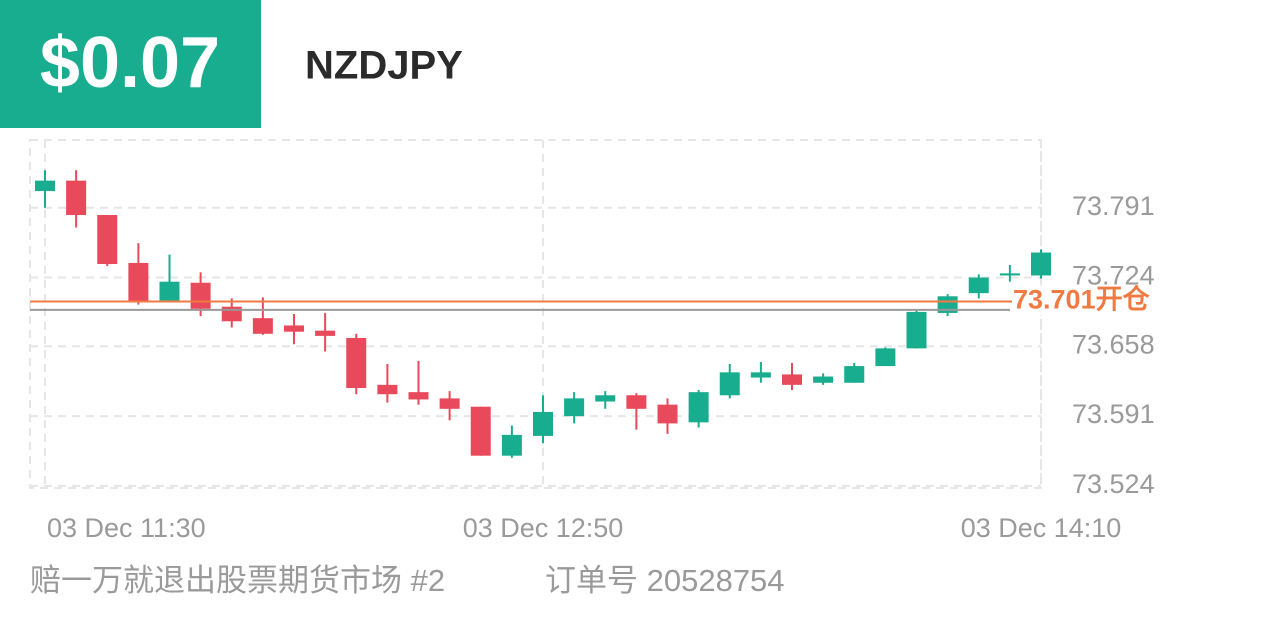  What do you see at coordinates (1113, 484) in the screenshot?
I see `y-tick-label: 73.524` at bounding box center [1113, 484].